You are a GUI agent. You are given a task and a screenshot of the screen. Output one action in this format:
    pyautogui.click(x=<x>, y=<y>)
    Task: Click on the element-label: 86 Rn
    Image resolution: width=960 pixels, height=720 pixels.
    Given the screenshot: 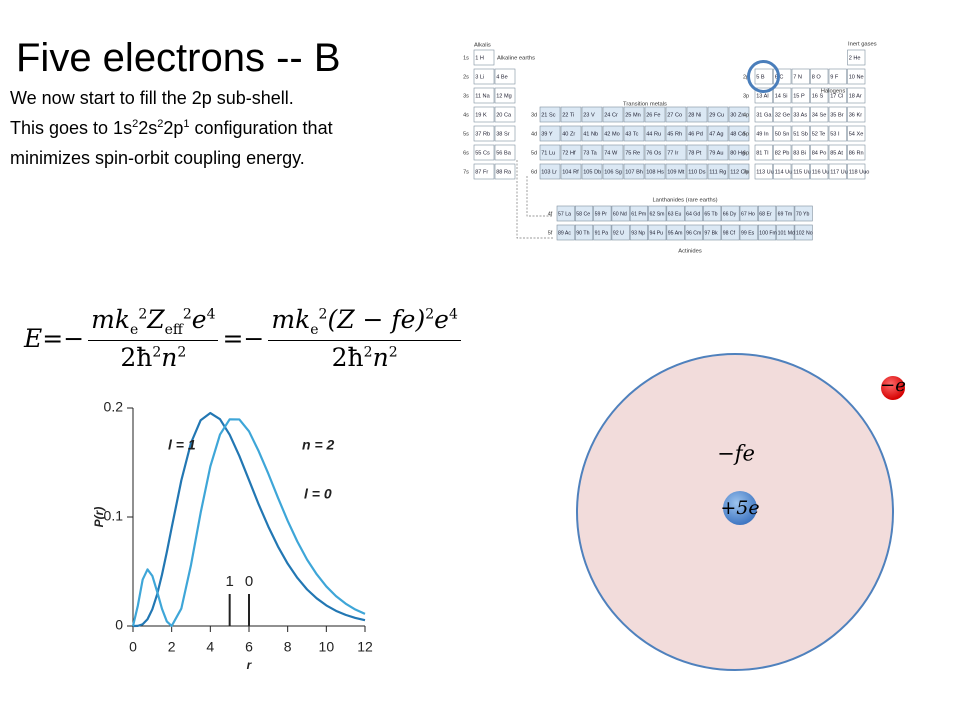 What is the action you would take?
    pyautogui.click(x=856, y=153)
    